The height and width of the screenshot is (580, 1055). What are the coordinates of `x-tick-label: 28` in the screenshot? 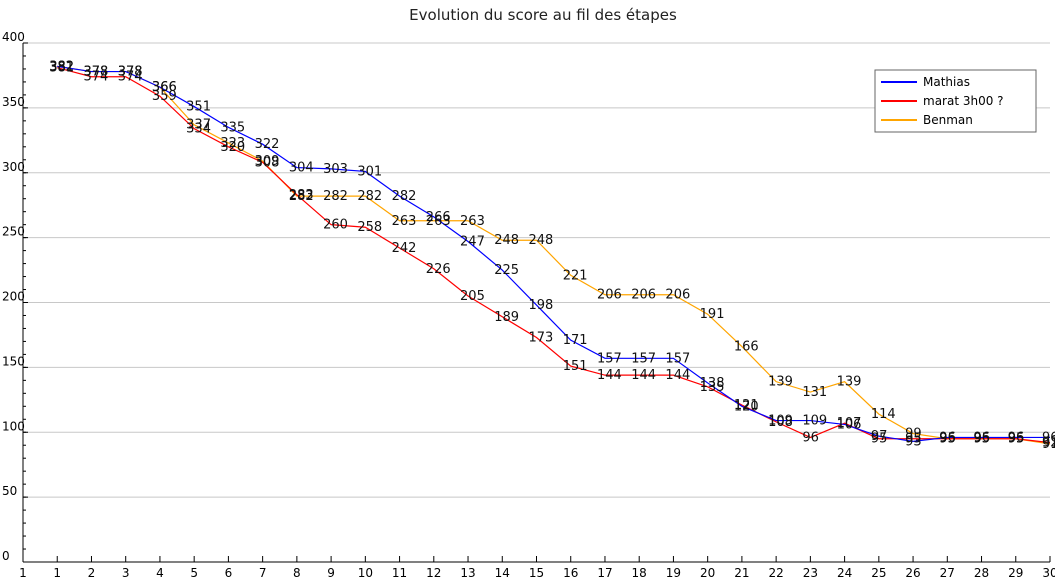 It's located at (981, 573).